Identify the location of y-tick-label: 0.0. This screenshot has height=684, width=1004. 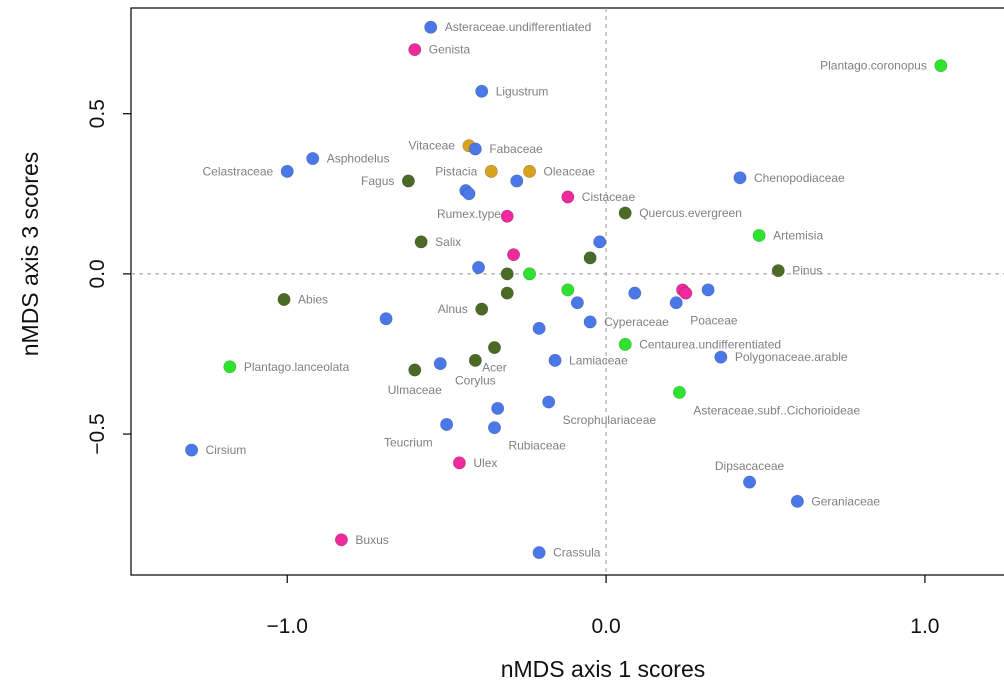
(97, 273).